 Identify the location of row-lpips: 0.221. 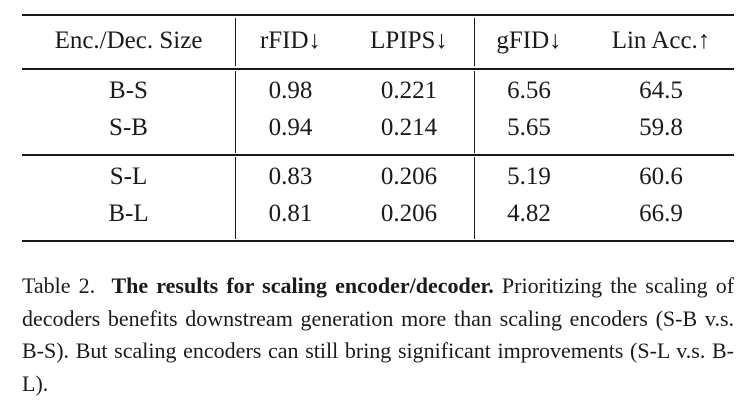
(409, 90).